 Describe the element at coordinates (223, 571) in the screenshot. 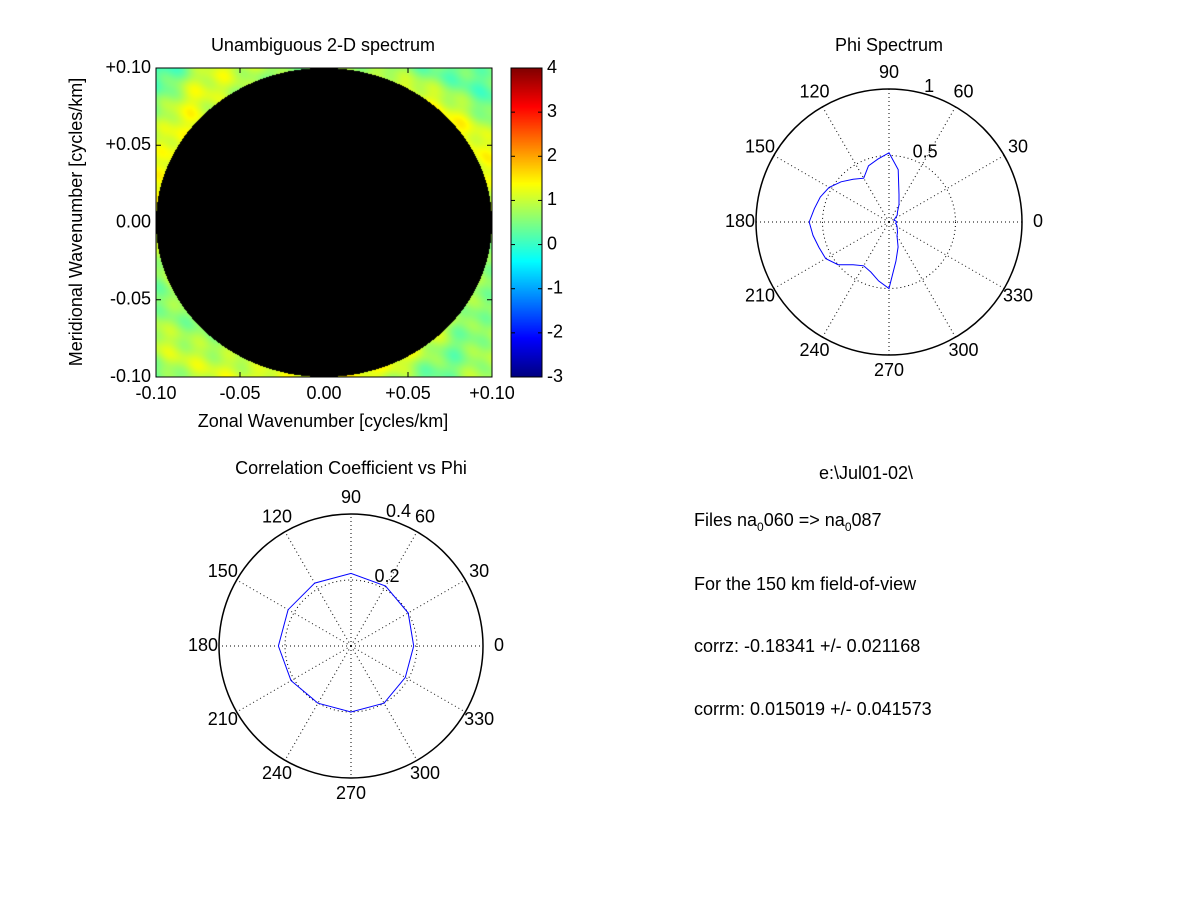

I see `correlation-angle-label: 150` at that location.